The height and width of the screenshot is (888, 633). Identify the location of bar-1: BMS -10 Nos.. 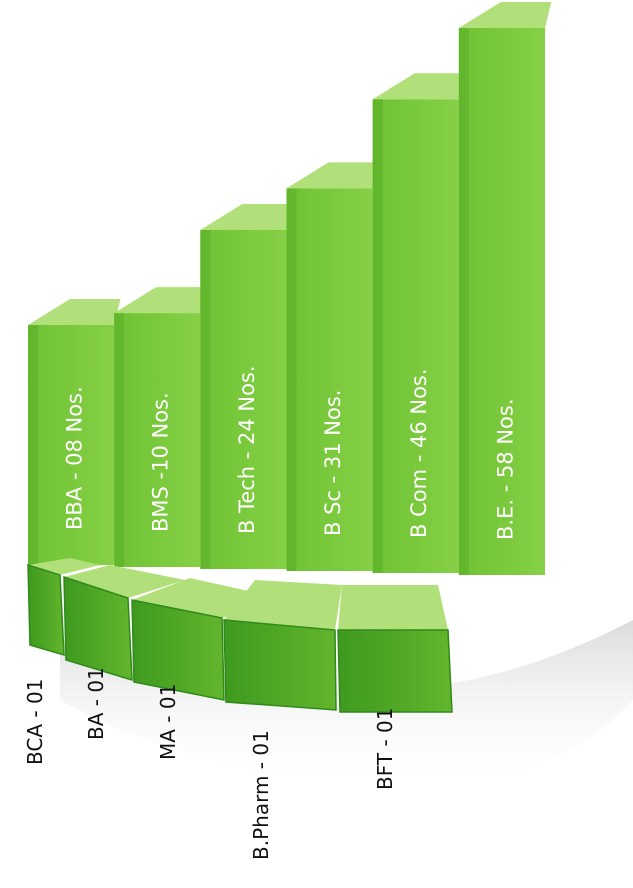
(160, 427).